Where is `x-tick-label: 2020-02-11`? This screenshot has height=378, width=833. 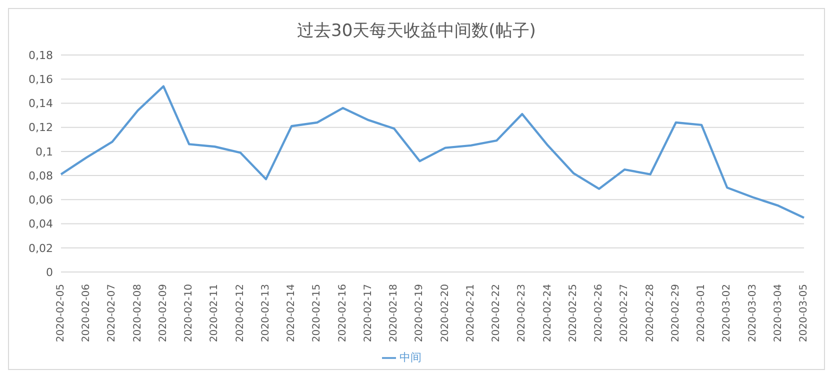 x-tick-label: 2020-02-11 is located at coordinates (214, 313).